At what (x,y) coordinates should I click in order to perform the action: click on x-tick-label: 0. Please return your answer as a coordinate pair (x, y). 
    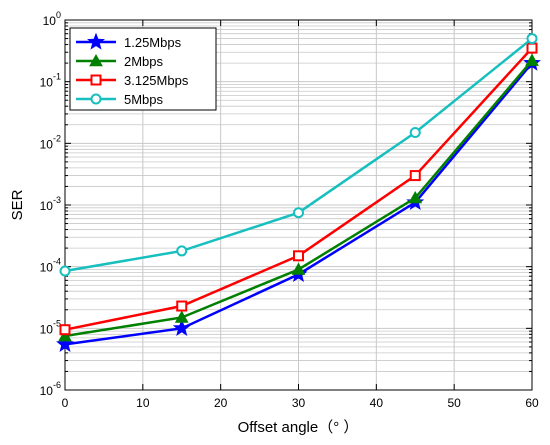
    Looking at the image, I should click on (65, 403).